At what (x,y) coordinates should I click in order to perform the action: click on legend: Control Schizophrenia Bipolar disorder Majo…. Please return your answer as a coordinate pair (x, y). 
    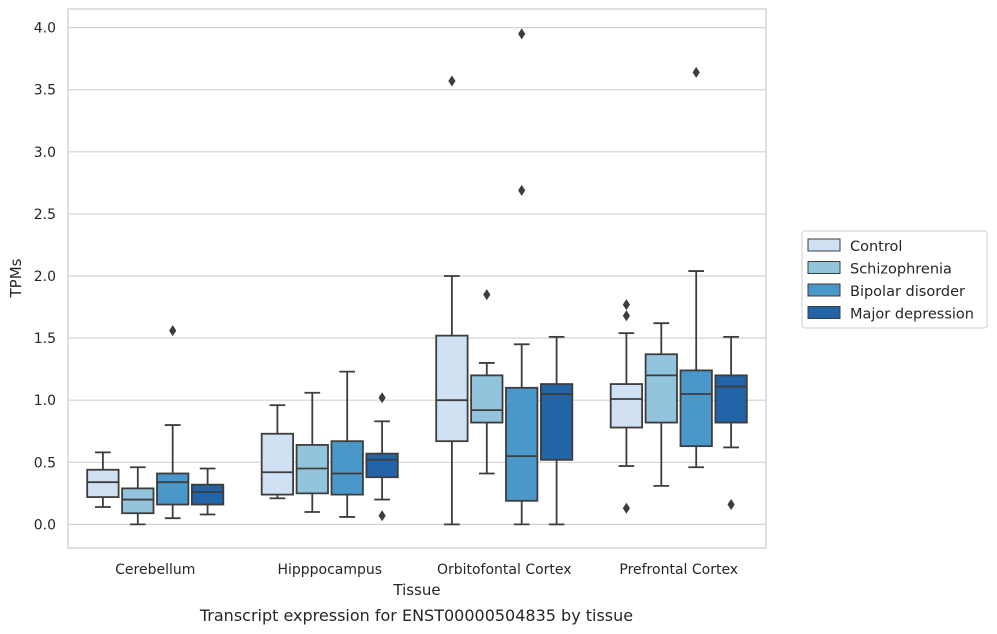
    Looking at the image, I should click on (894, 279).